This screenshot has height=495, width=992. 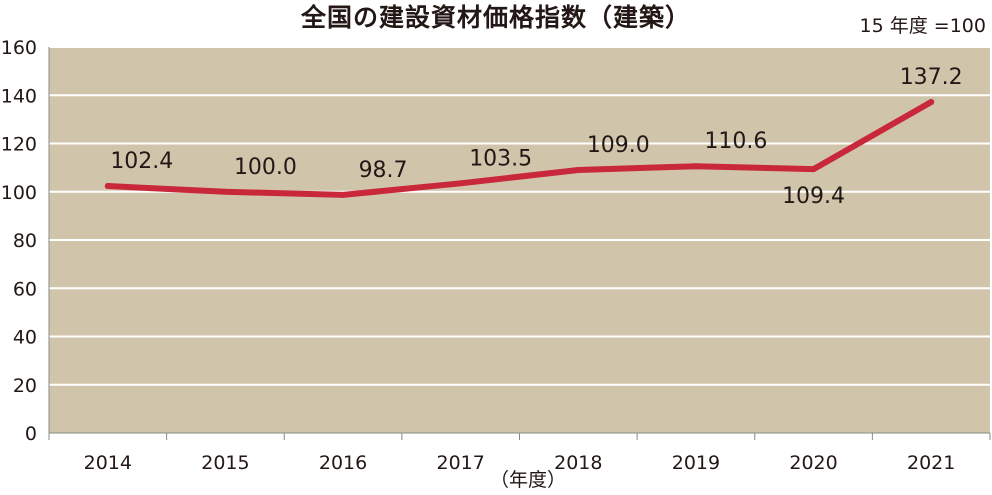 What do you see at coordinates (696, 463) in the screenshot?
I see `x-tick-label: 2019` at bounding box center [696, 463].